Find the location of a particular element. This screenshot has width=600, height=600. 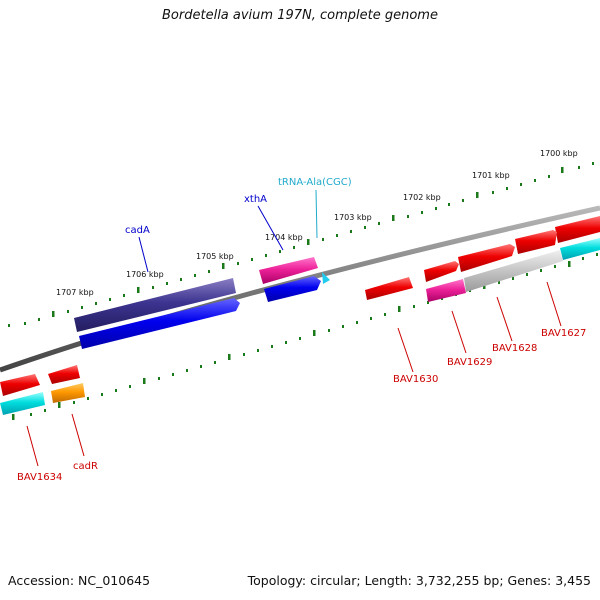

gene-cadr-rev is located at coordinates (68, 393).